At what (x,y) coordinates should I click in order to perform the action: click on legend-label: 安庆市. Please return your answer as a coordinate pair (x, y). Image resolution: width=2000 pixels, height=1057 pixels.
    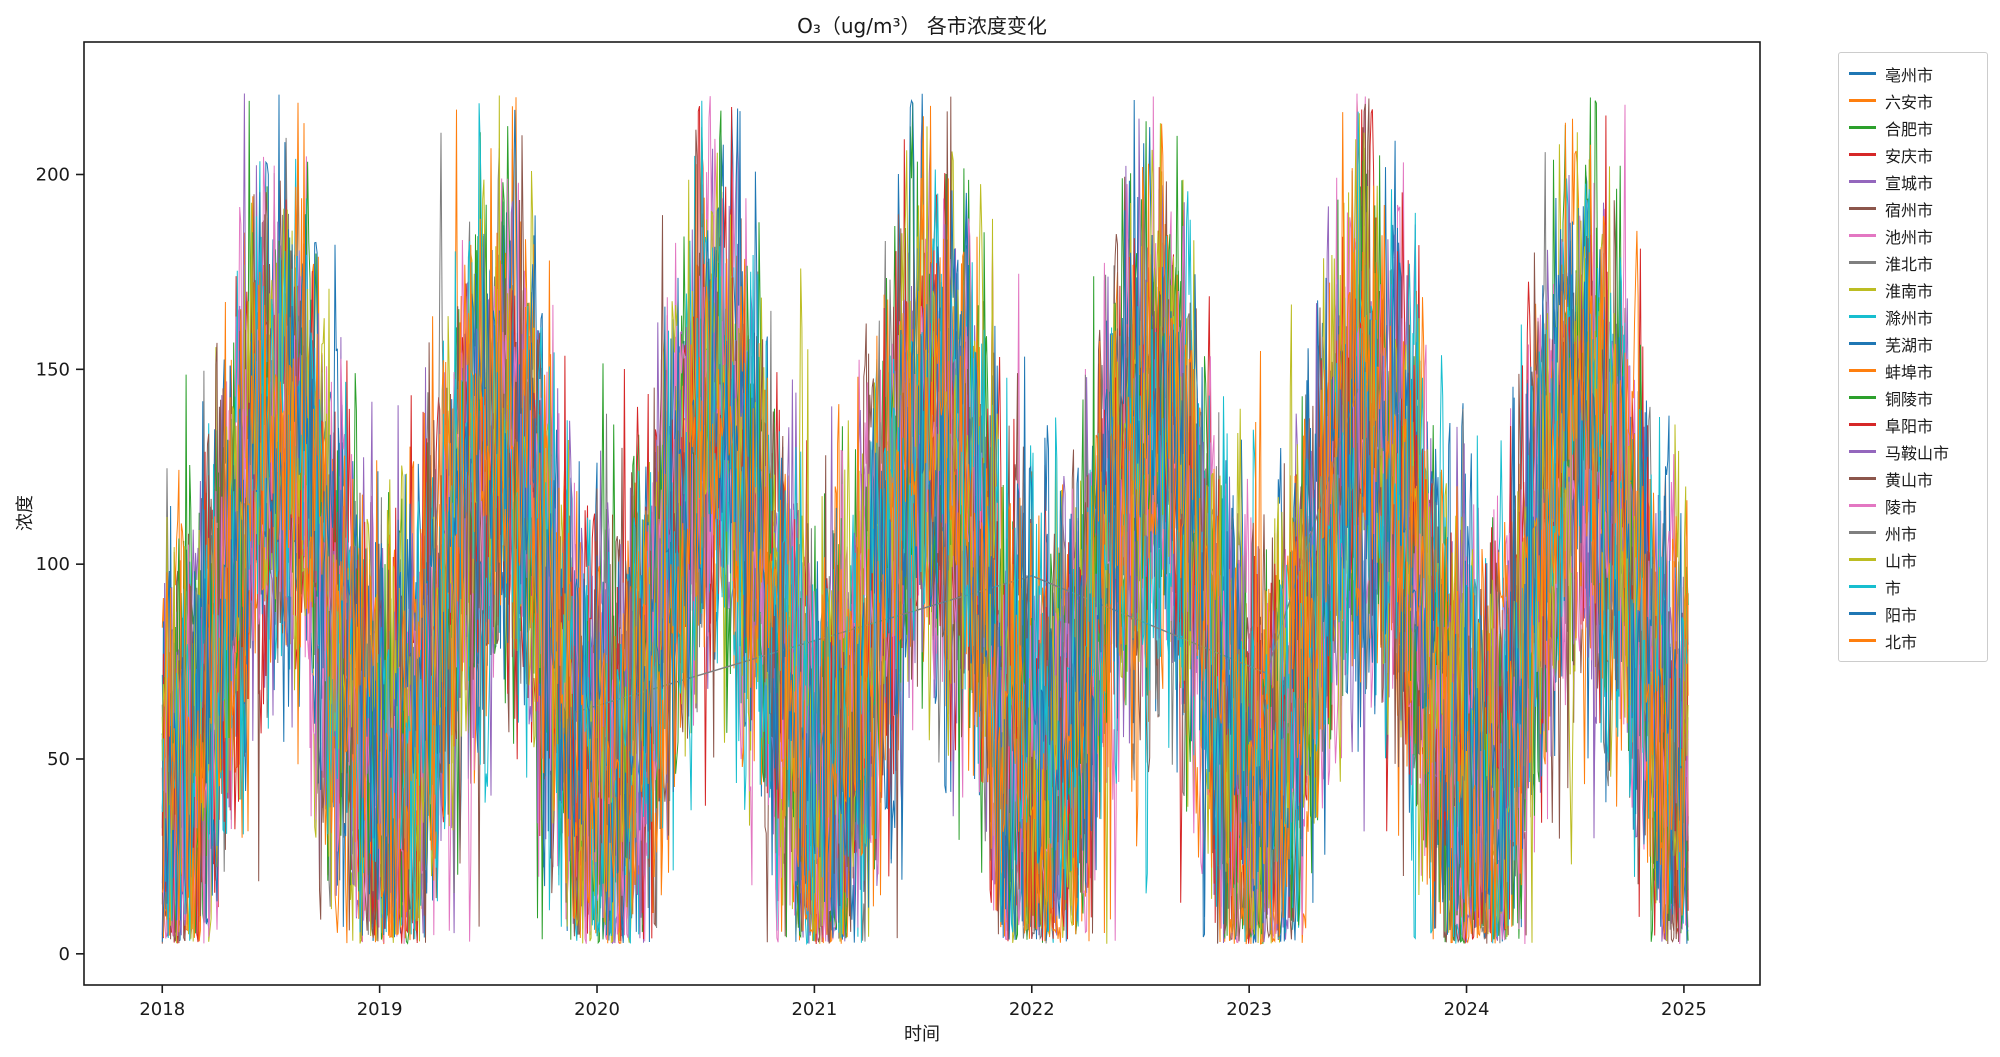
    Looking at the image, I should click on (1909, 156).